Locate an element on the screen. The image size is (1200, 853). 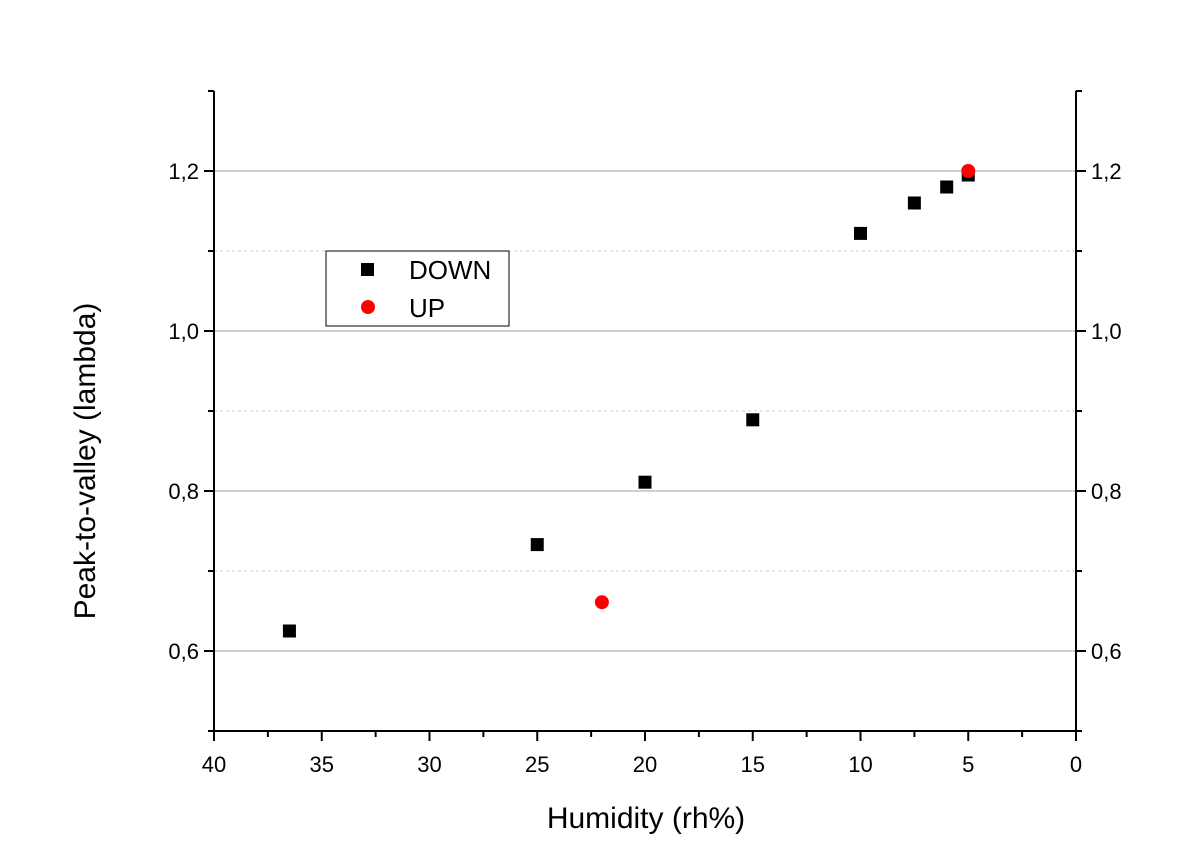
legend: DOWN UP is located at coordinates (417, 288).